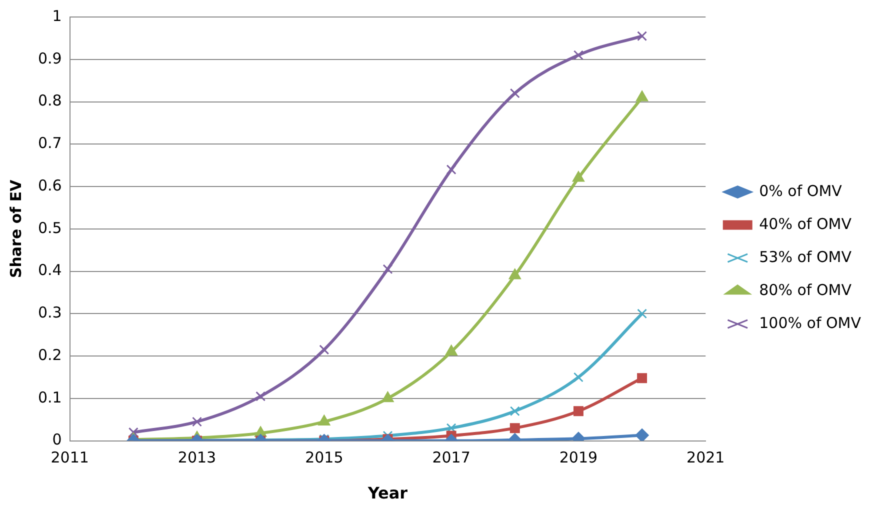  I want to click on legend-label: 0% of OMV, so click(801, 191).